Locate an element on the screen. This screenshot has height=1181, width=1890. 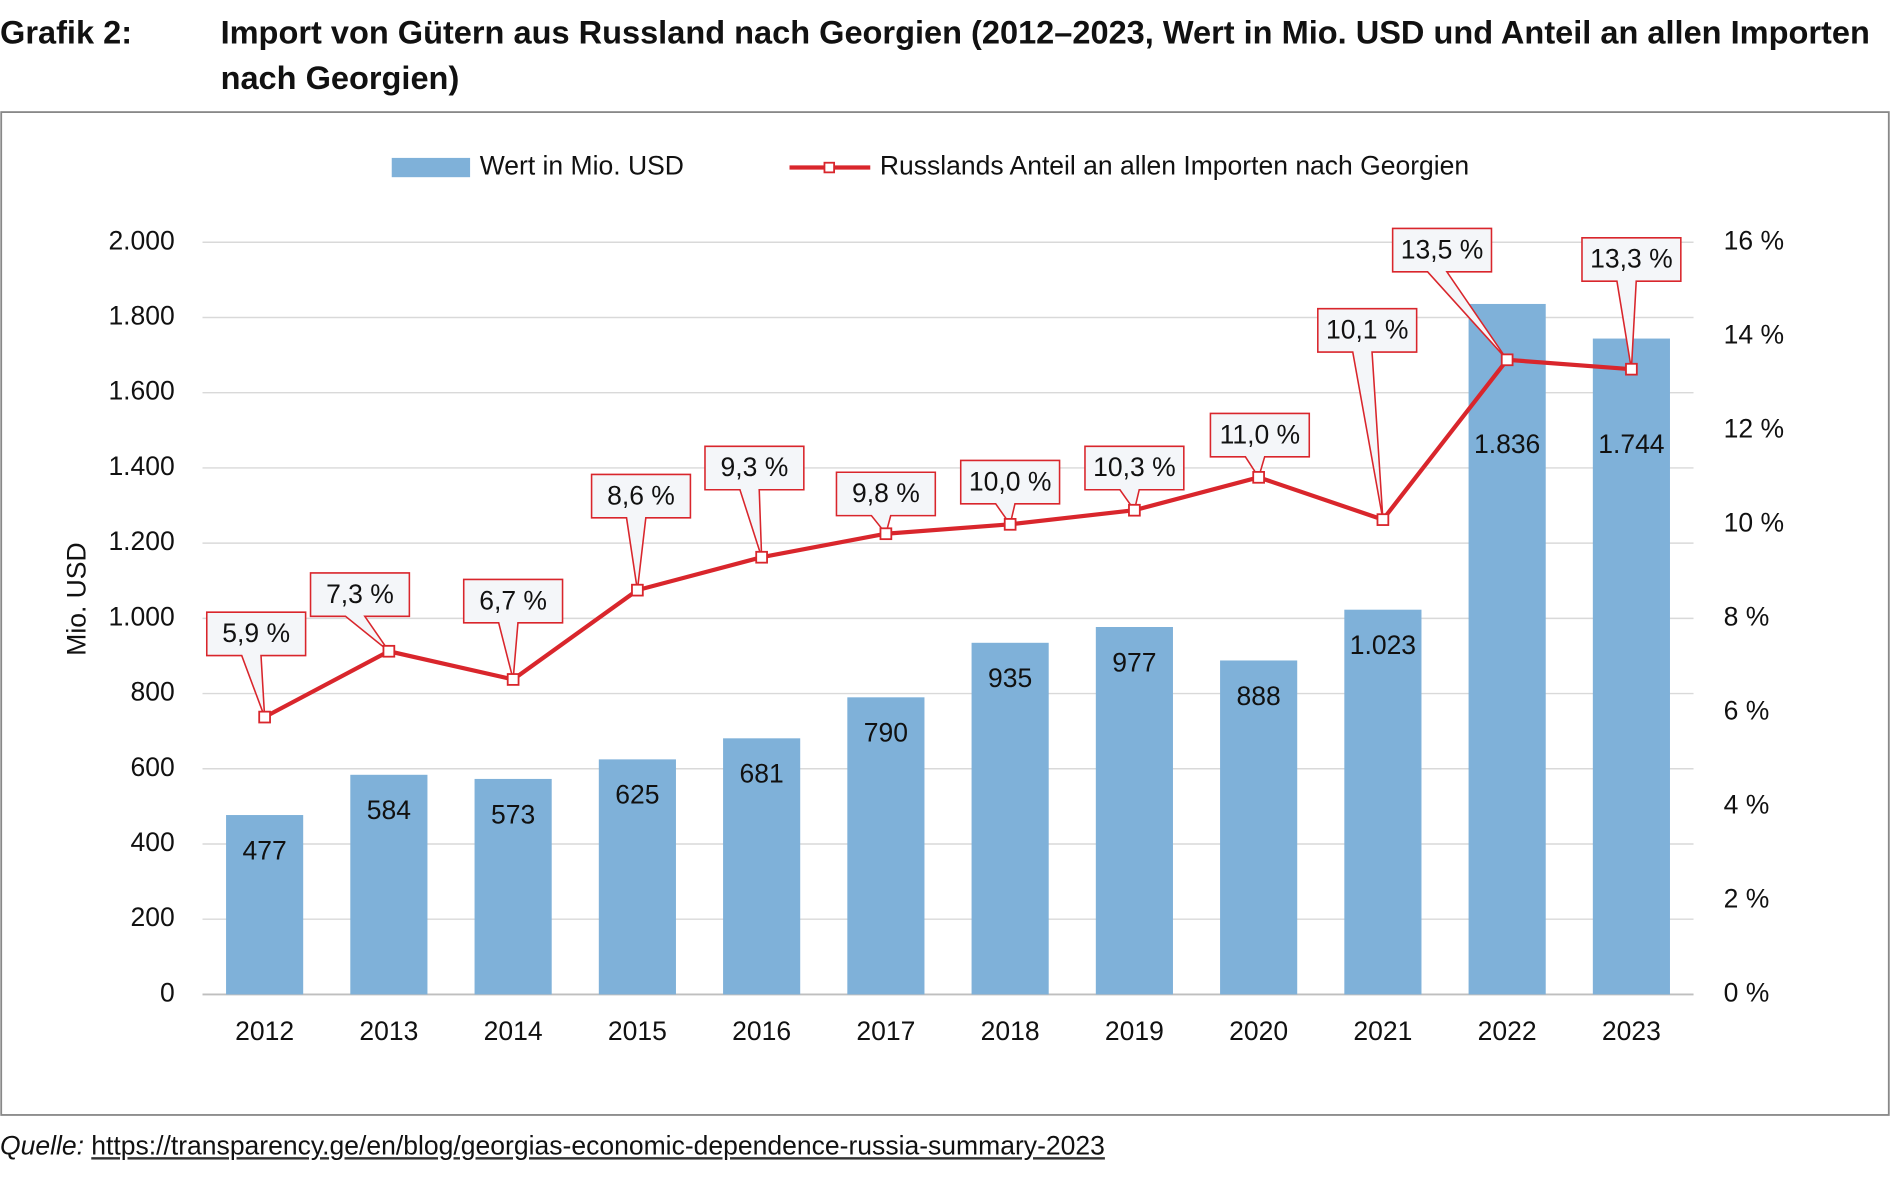
y-axis-title: Mio. USD is located at coordinates (76, 598).